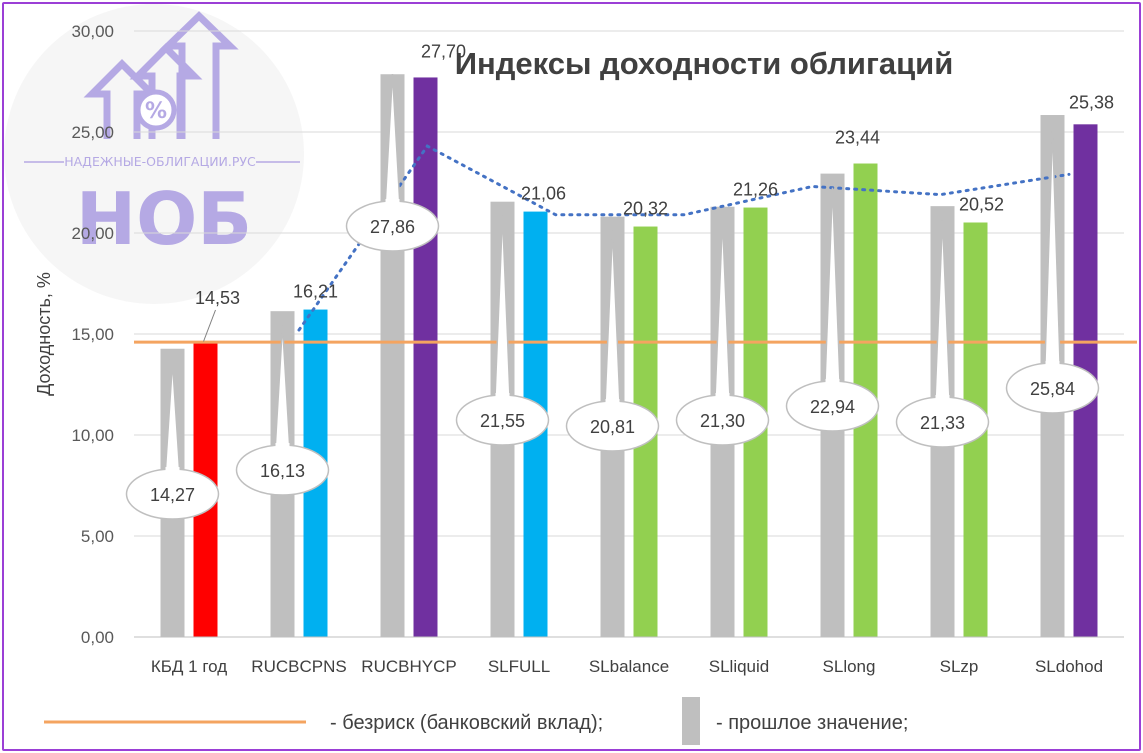 The image size is (1143, 753). I want to click on current-value-label: 25,38, so click(1091, 102).